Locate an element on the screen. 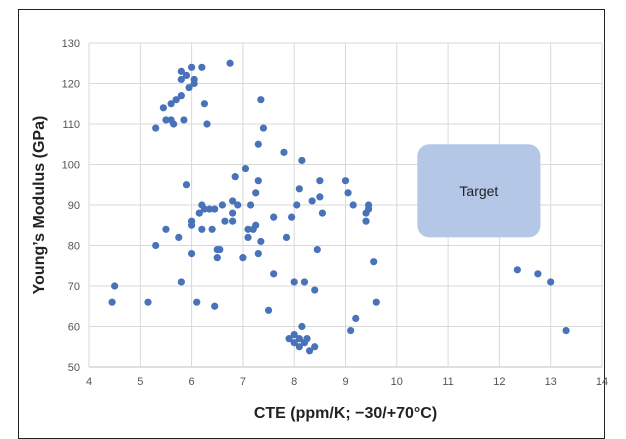 Image resolution: width=626 pixels, height=439 pixels. y-tick-label: 50 is located at coordinates (74, 368).